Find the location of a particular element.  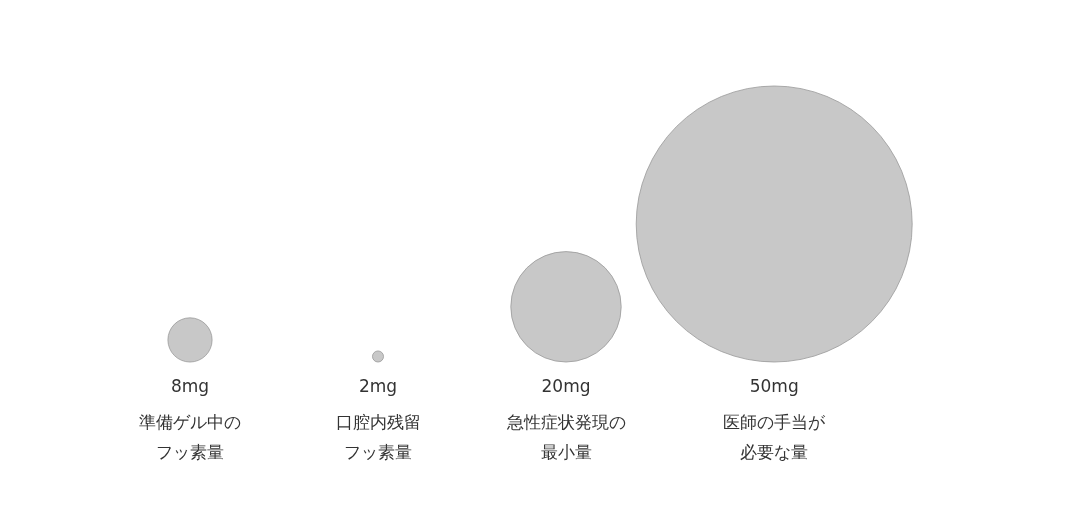

category-label: 医師の手当が必要な量 is located at coordinates (774, 437).